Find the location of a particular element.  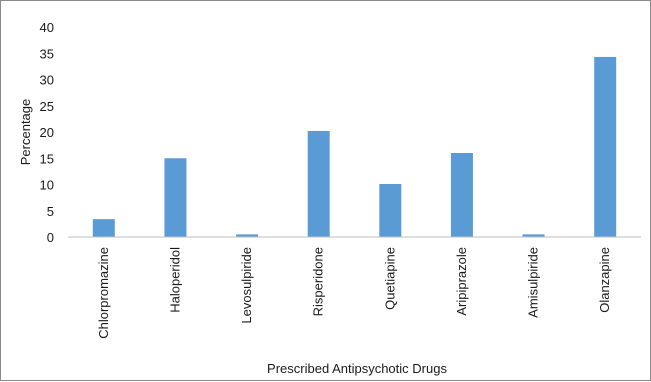

x-category-label: Olanzapine is located at coordinates (604, 280).